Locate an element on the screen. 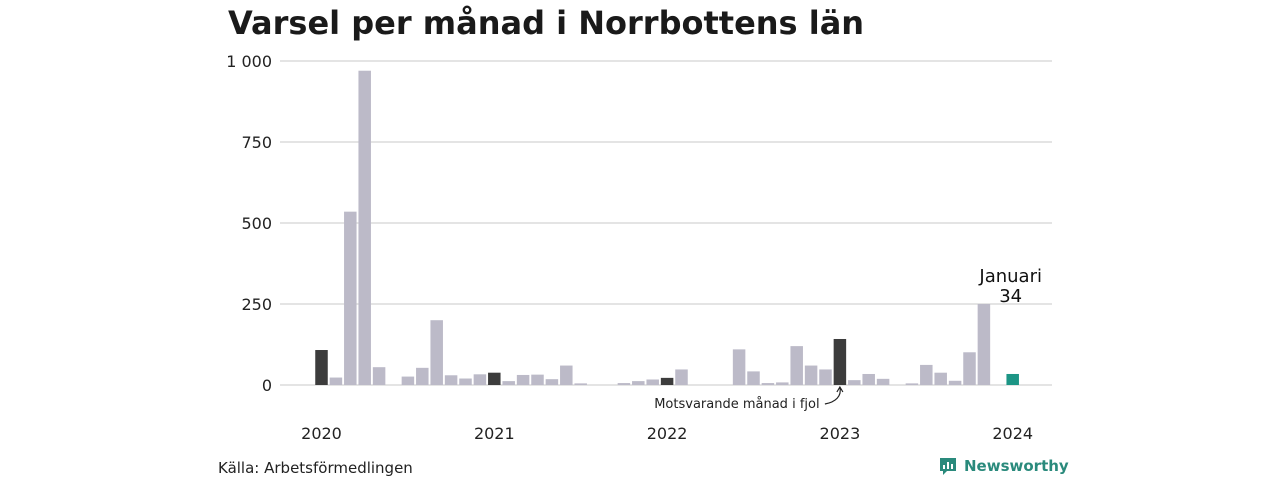 The height and width of the screenshot is (480, 1280). brand-logo: Newsworthy is located at coordinates (1003, 466).